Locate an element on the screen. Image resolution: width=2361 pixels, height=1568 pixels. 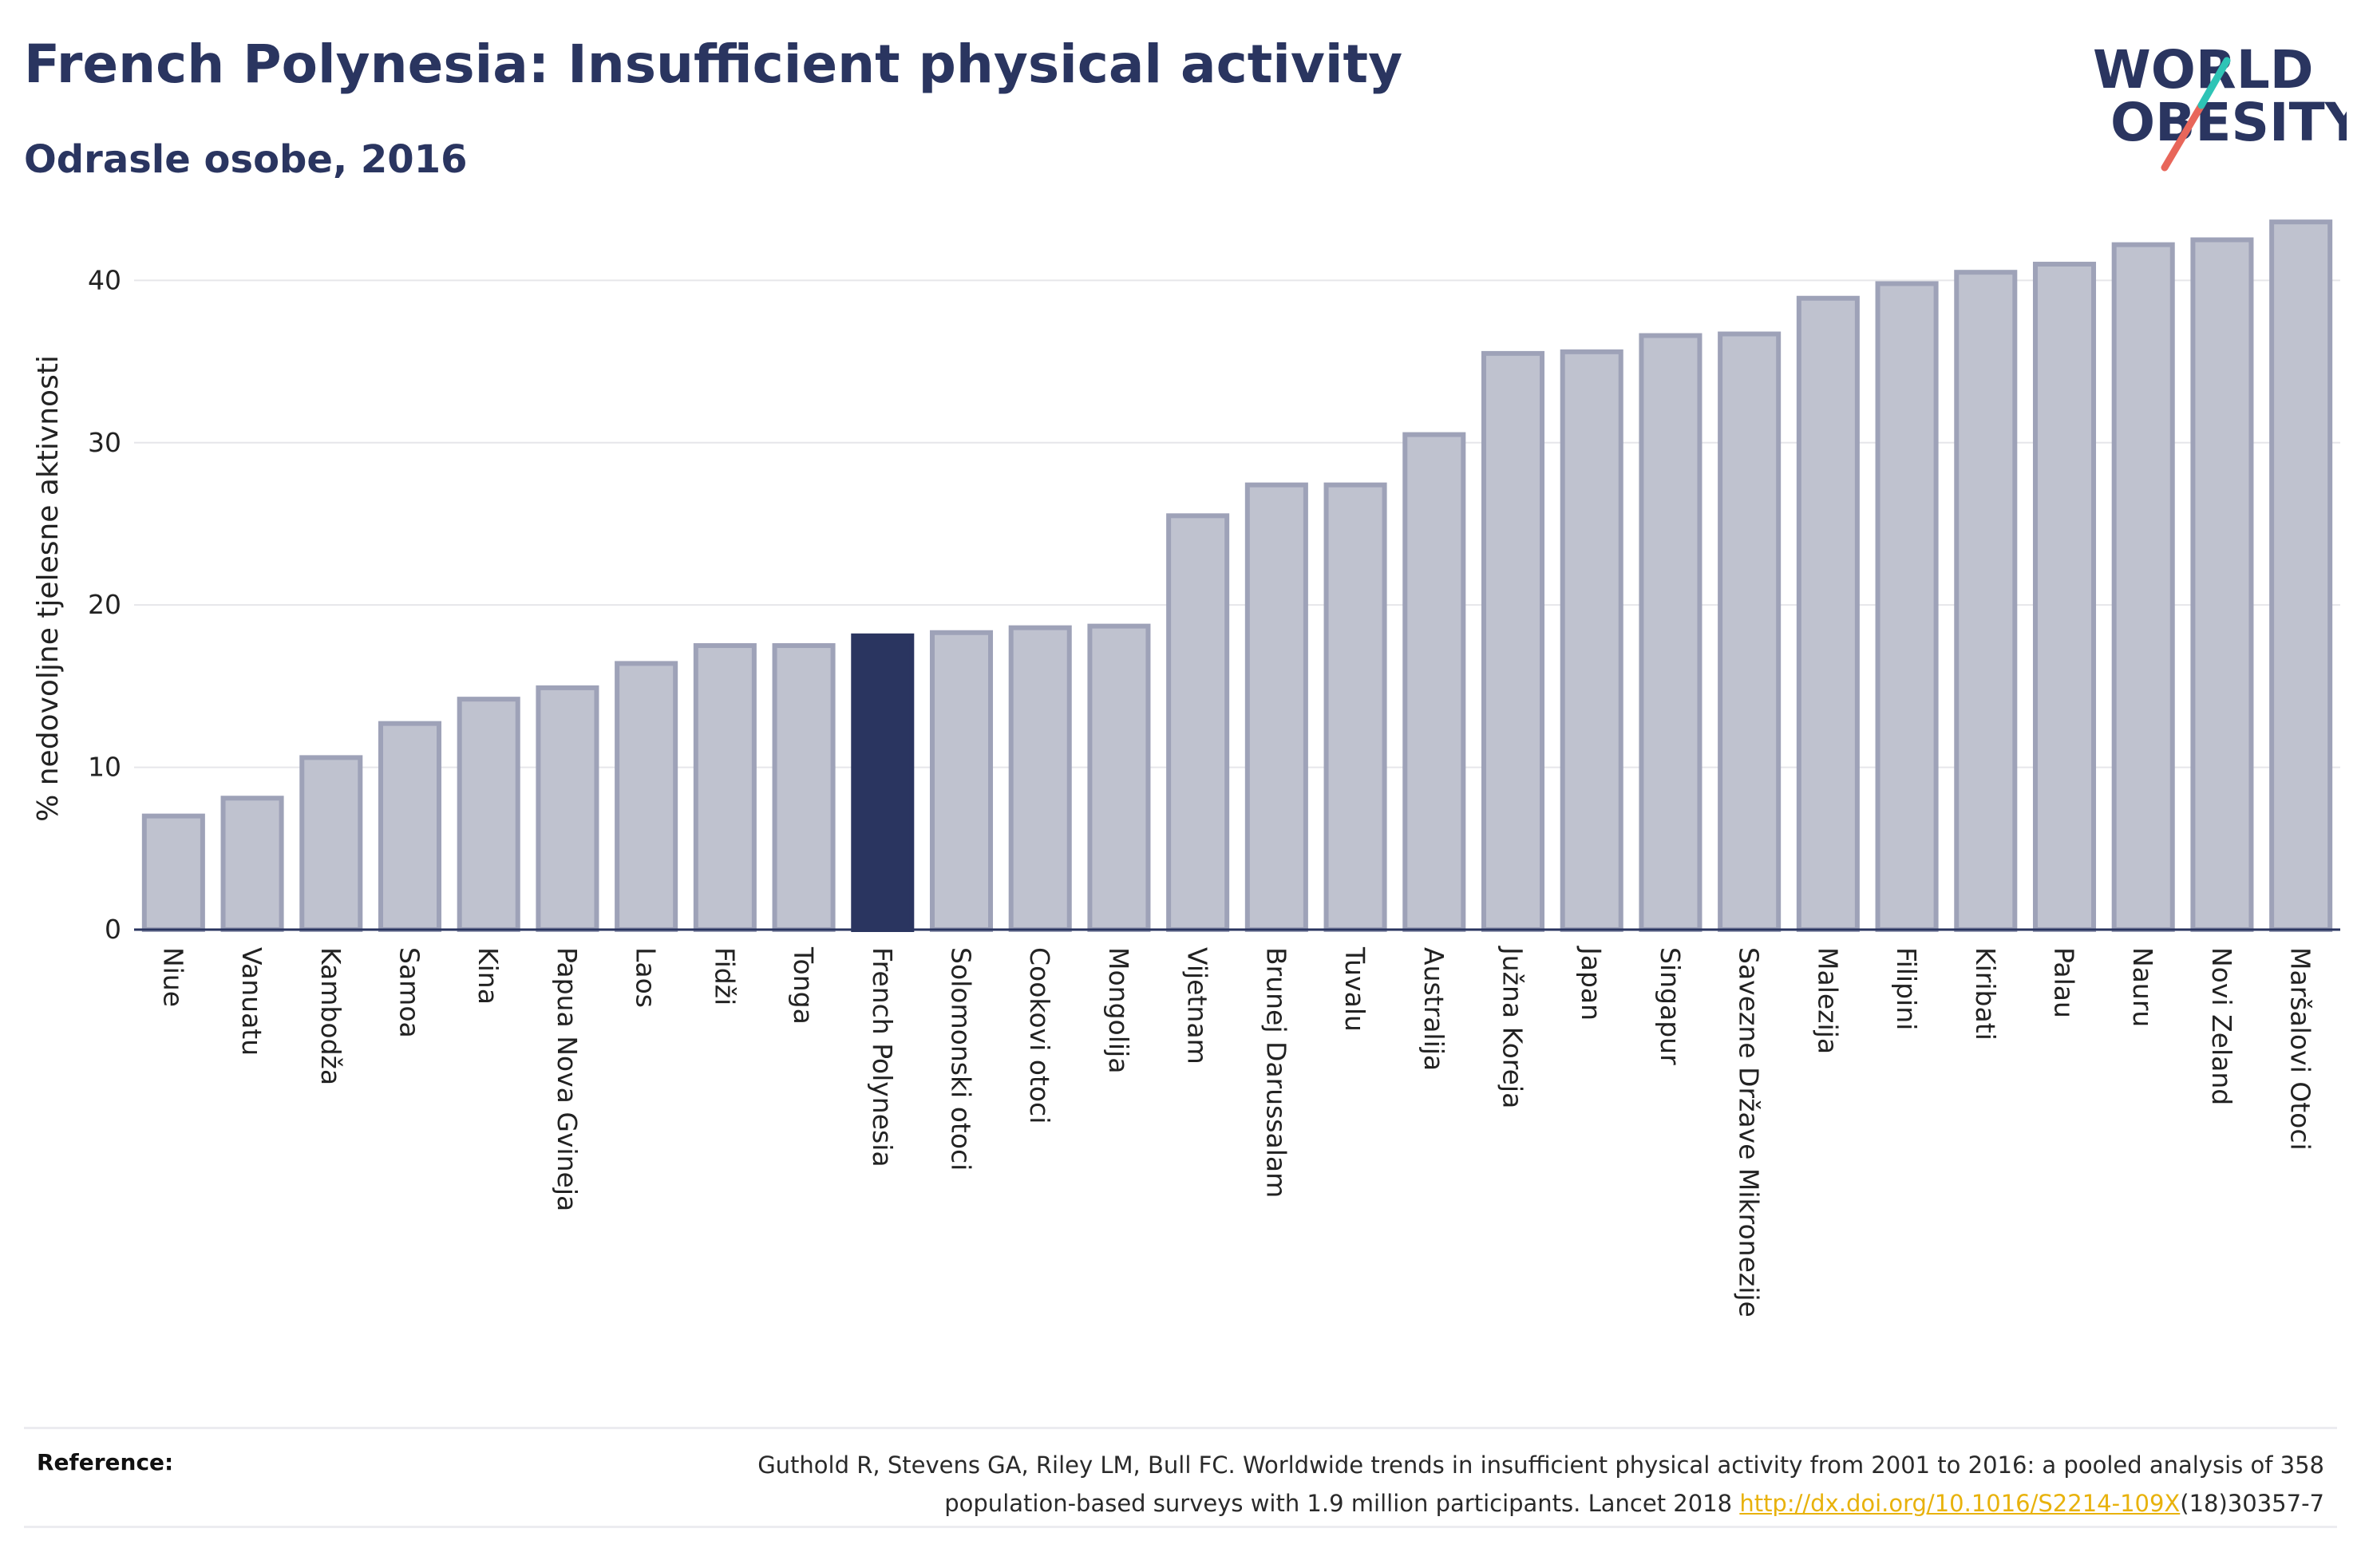
x-tick-label: Brunej Darussalam is located at coordinates (1275, 1072).